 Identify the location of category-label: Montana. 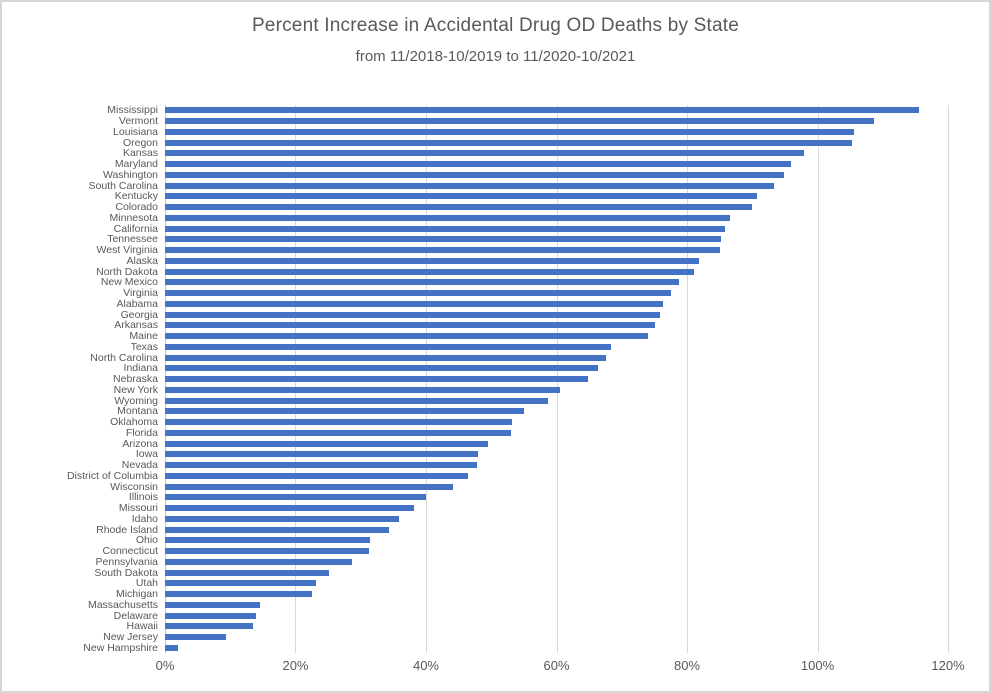
(137, 411).